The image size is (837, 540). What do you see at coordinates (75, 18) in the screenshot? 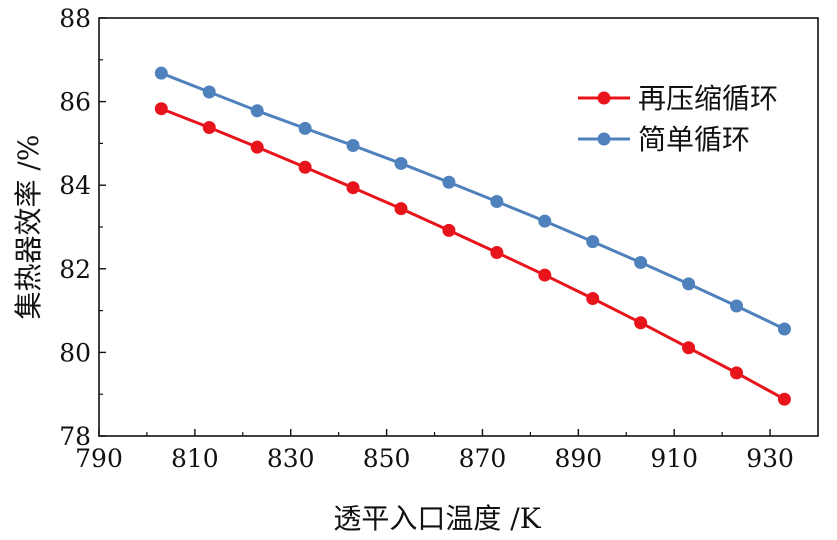
I see `y-tick-label: 88` at bounding box center [75, 18].